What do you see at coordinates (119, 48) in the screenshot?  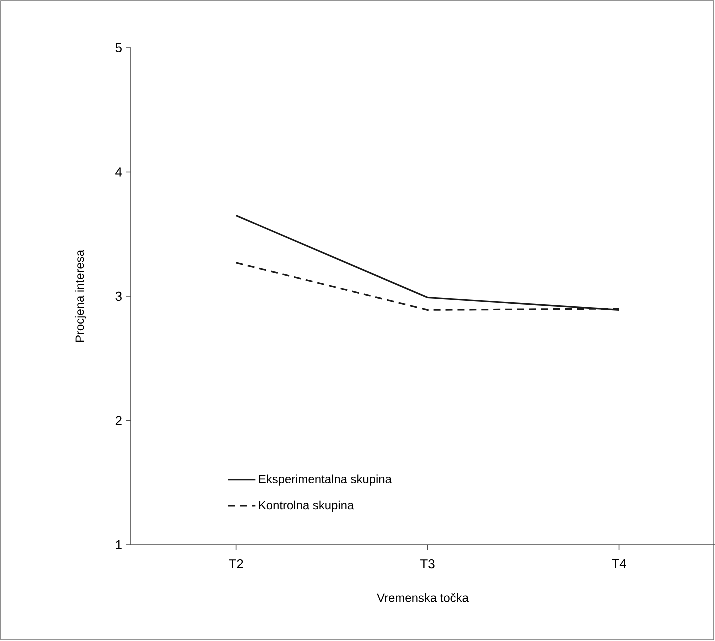 I see `y-tick-label: 5` at bounding box center [119, 48].